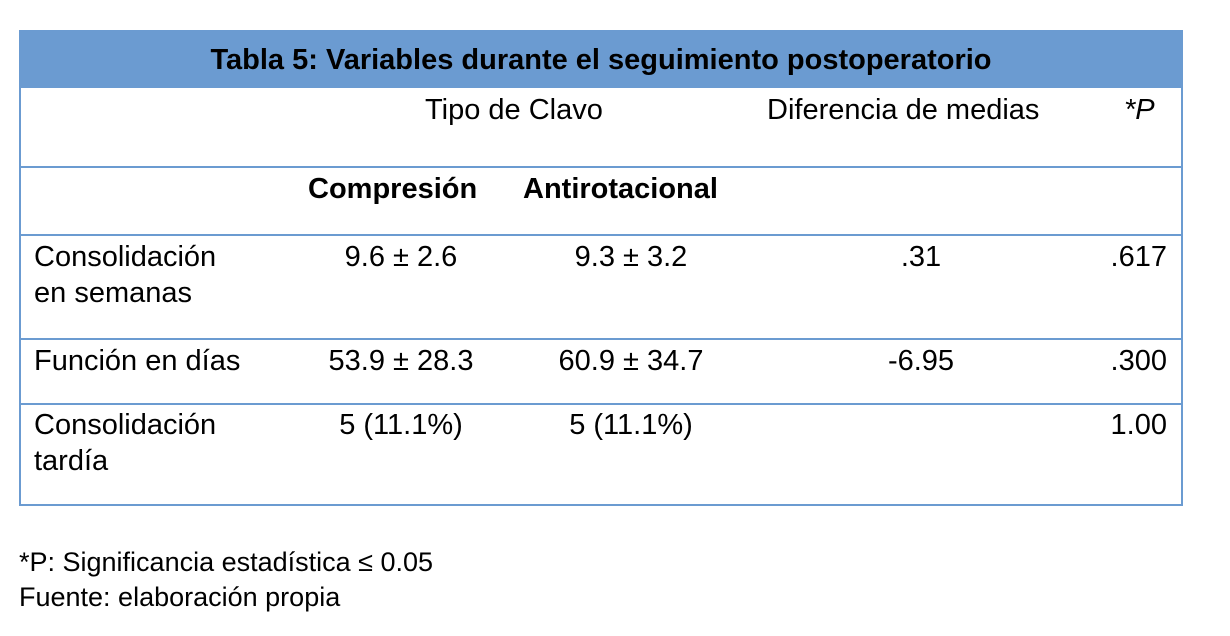 The width and height of the screenshot is (1230, 636). I want to click on cell-diferencia: -6.95, so click(921, 361).